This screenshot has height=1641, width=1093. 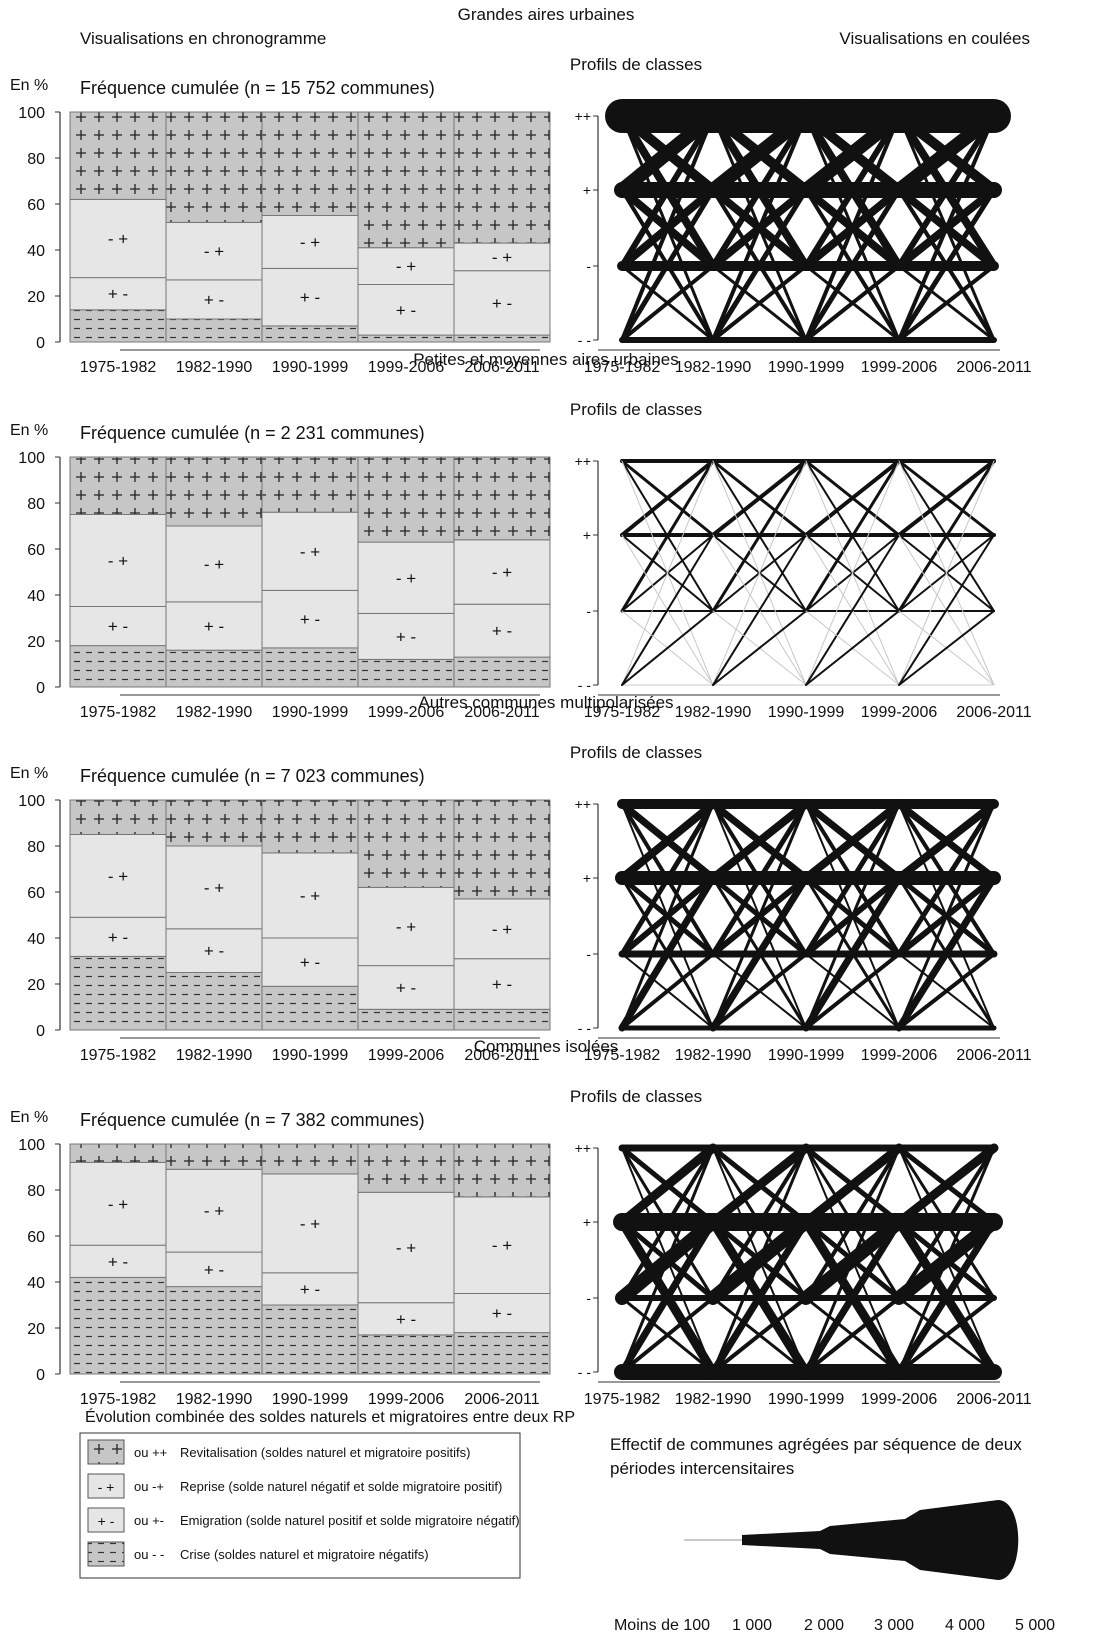 What do you see at coordinates (702, 1468) in the screenshot?
I see `size-legend-title-2: périodes intercensitaires` at bounding box center [702, 1468].